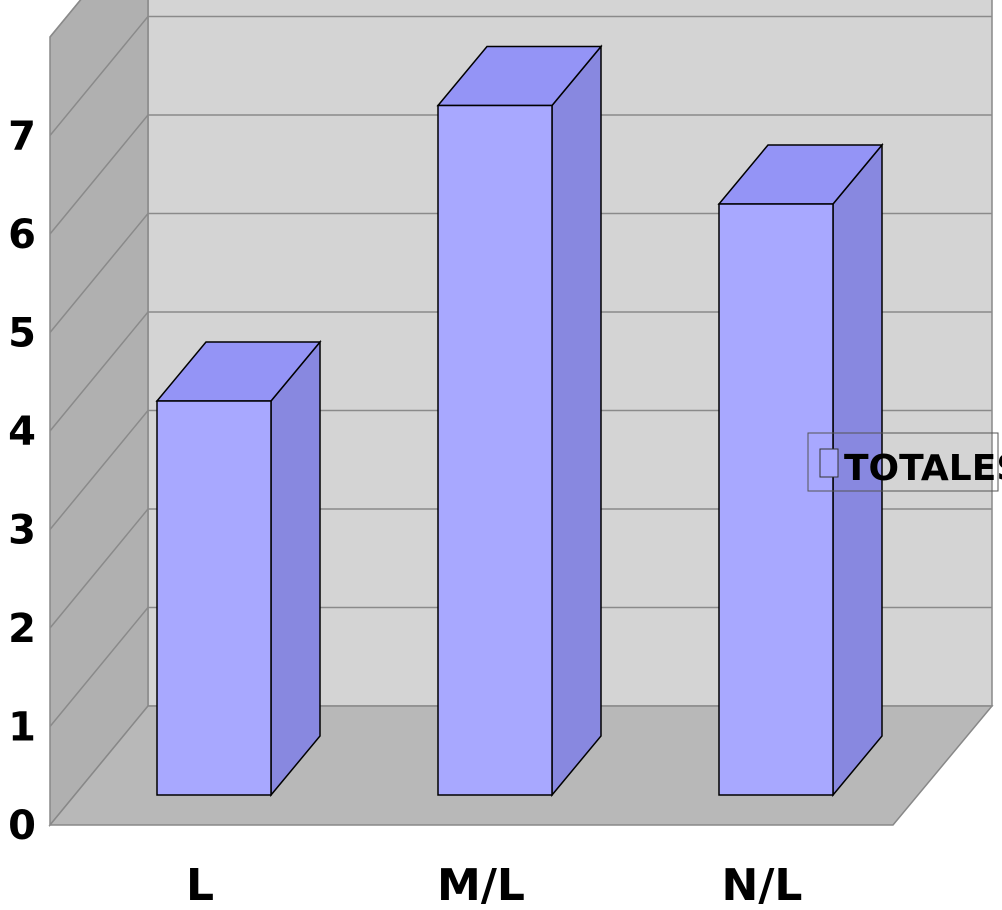  I want to click on y-tick-label: 4, so click(22, 432).